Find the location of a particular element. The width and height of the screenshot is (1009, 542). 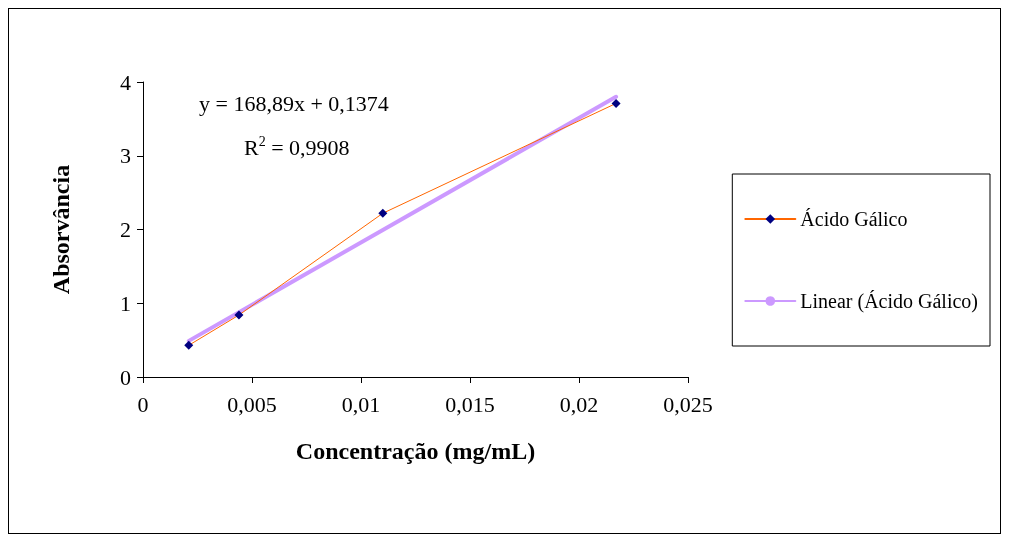

y-tick-label: 2 is located at coordinates (125, 229).